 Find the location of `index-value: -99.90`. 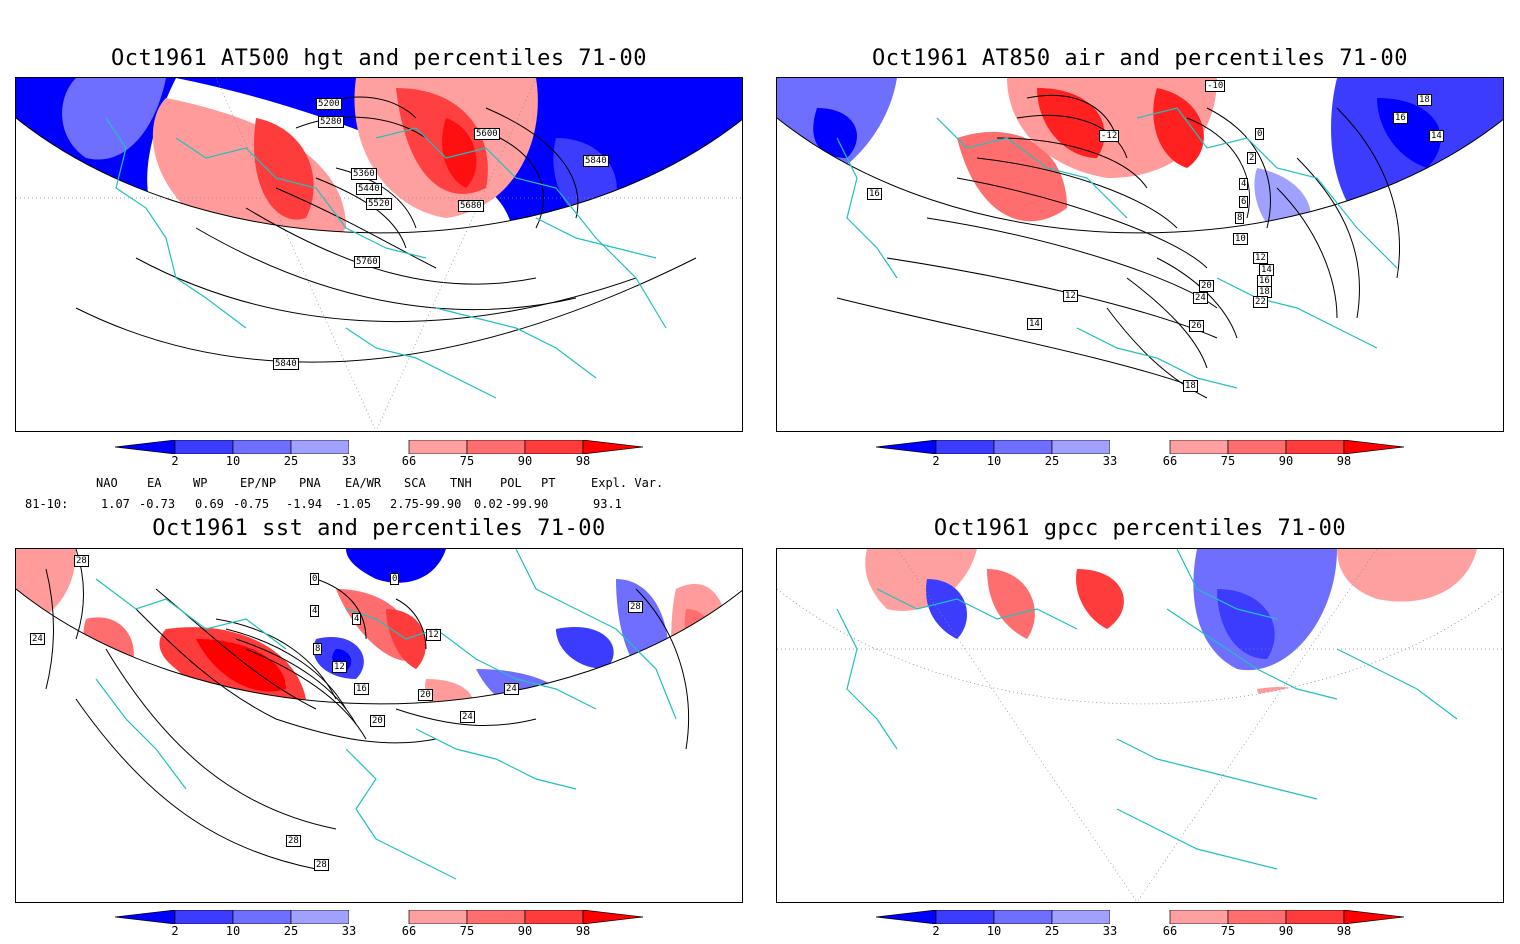

index-value: -99.90 is located at coordinates (527, 504).